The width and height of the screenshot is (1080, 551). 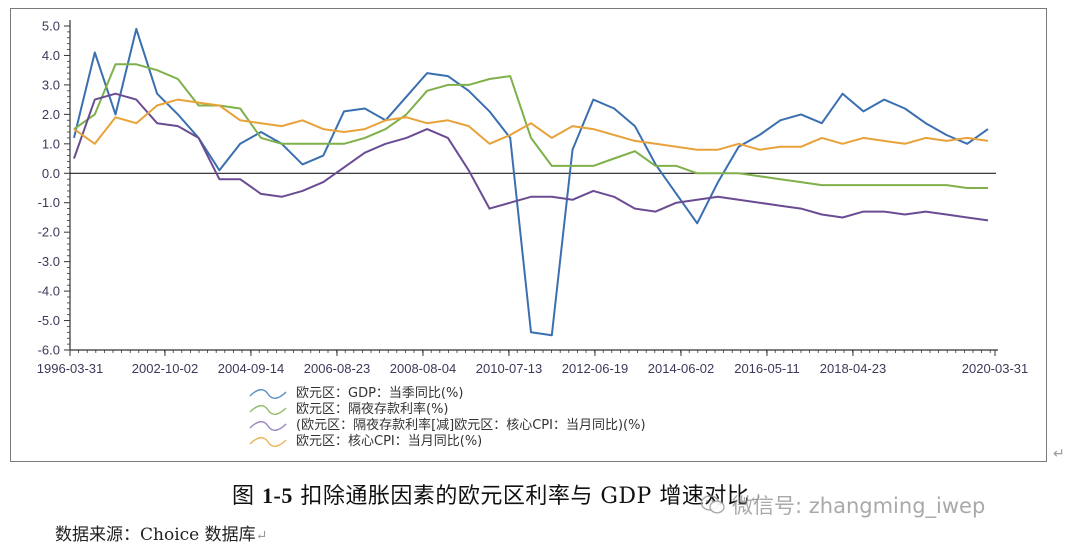 I want to click on legend-item: (欧元区：隔夜存款利率[减]欧元区：核心CPI：当月同比)(%), so click(x=447, y=426).